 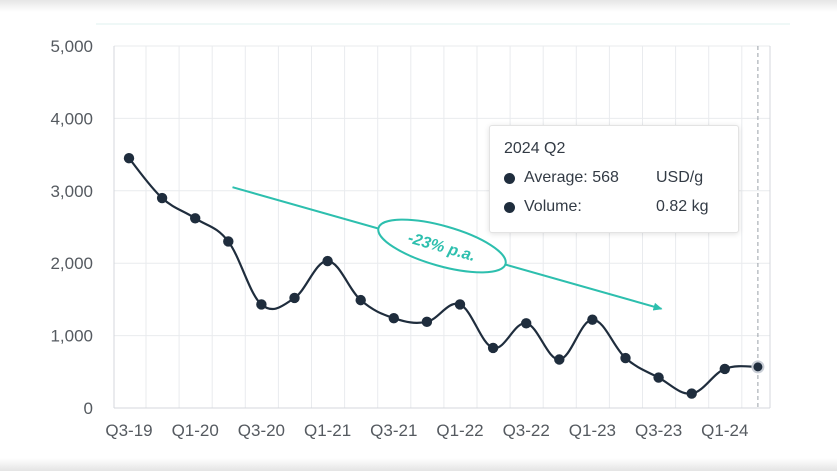 What do you see at coordinates (724, 430) in the screenshot?
I see `x-tick-label: Q1-24` at bounding box center [724, 430].